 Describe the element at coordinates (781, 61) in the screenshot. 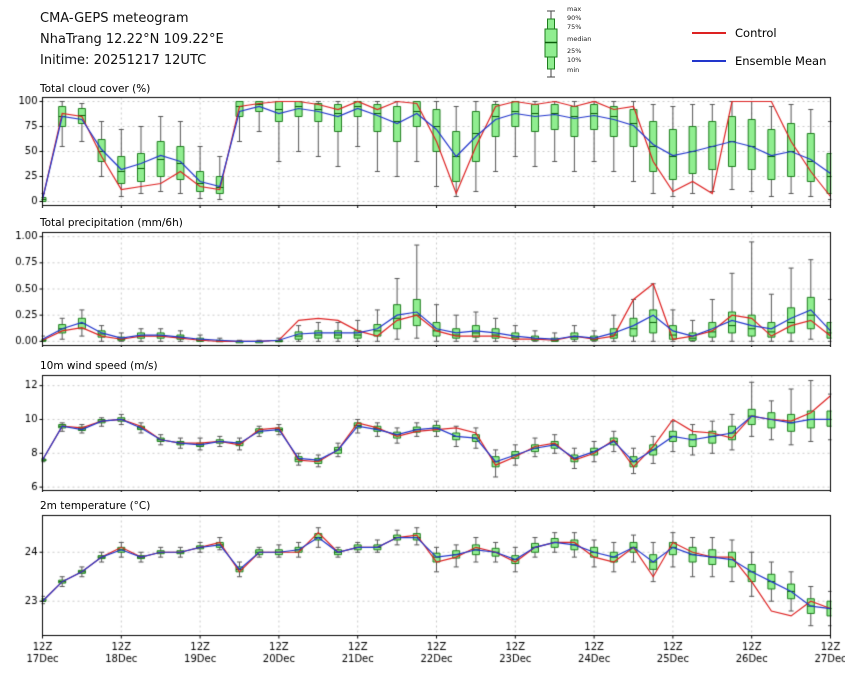

I see `ensemble-mean-label: Ensemble Mean` at that location.